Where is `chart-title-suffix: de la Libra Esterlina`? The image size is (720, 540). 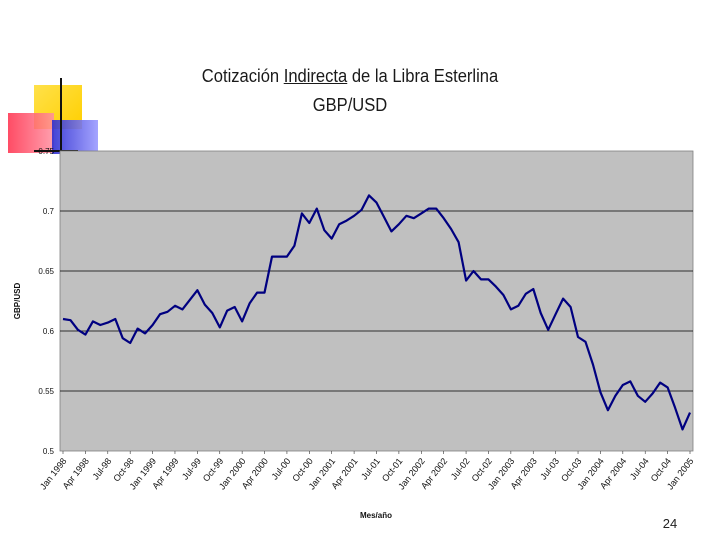 chart-title-suffix: de la Libra Esterlina is located at coordinates (423, 76).